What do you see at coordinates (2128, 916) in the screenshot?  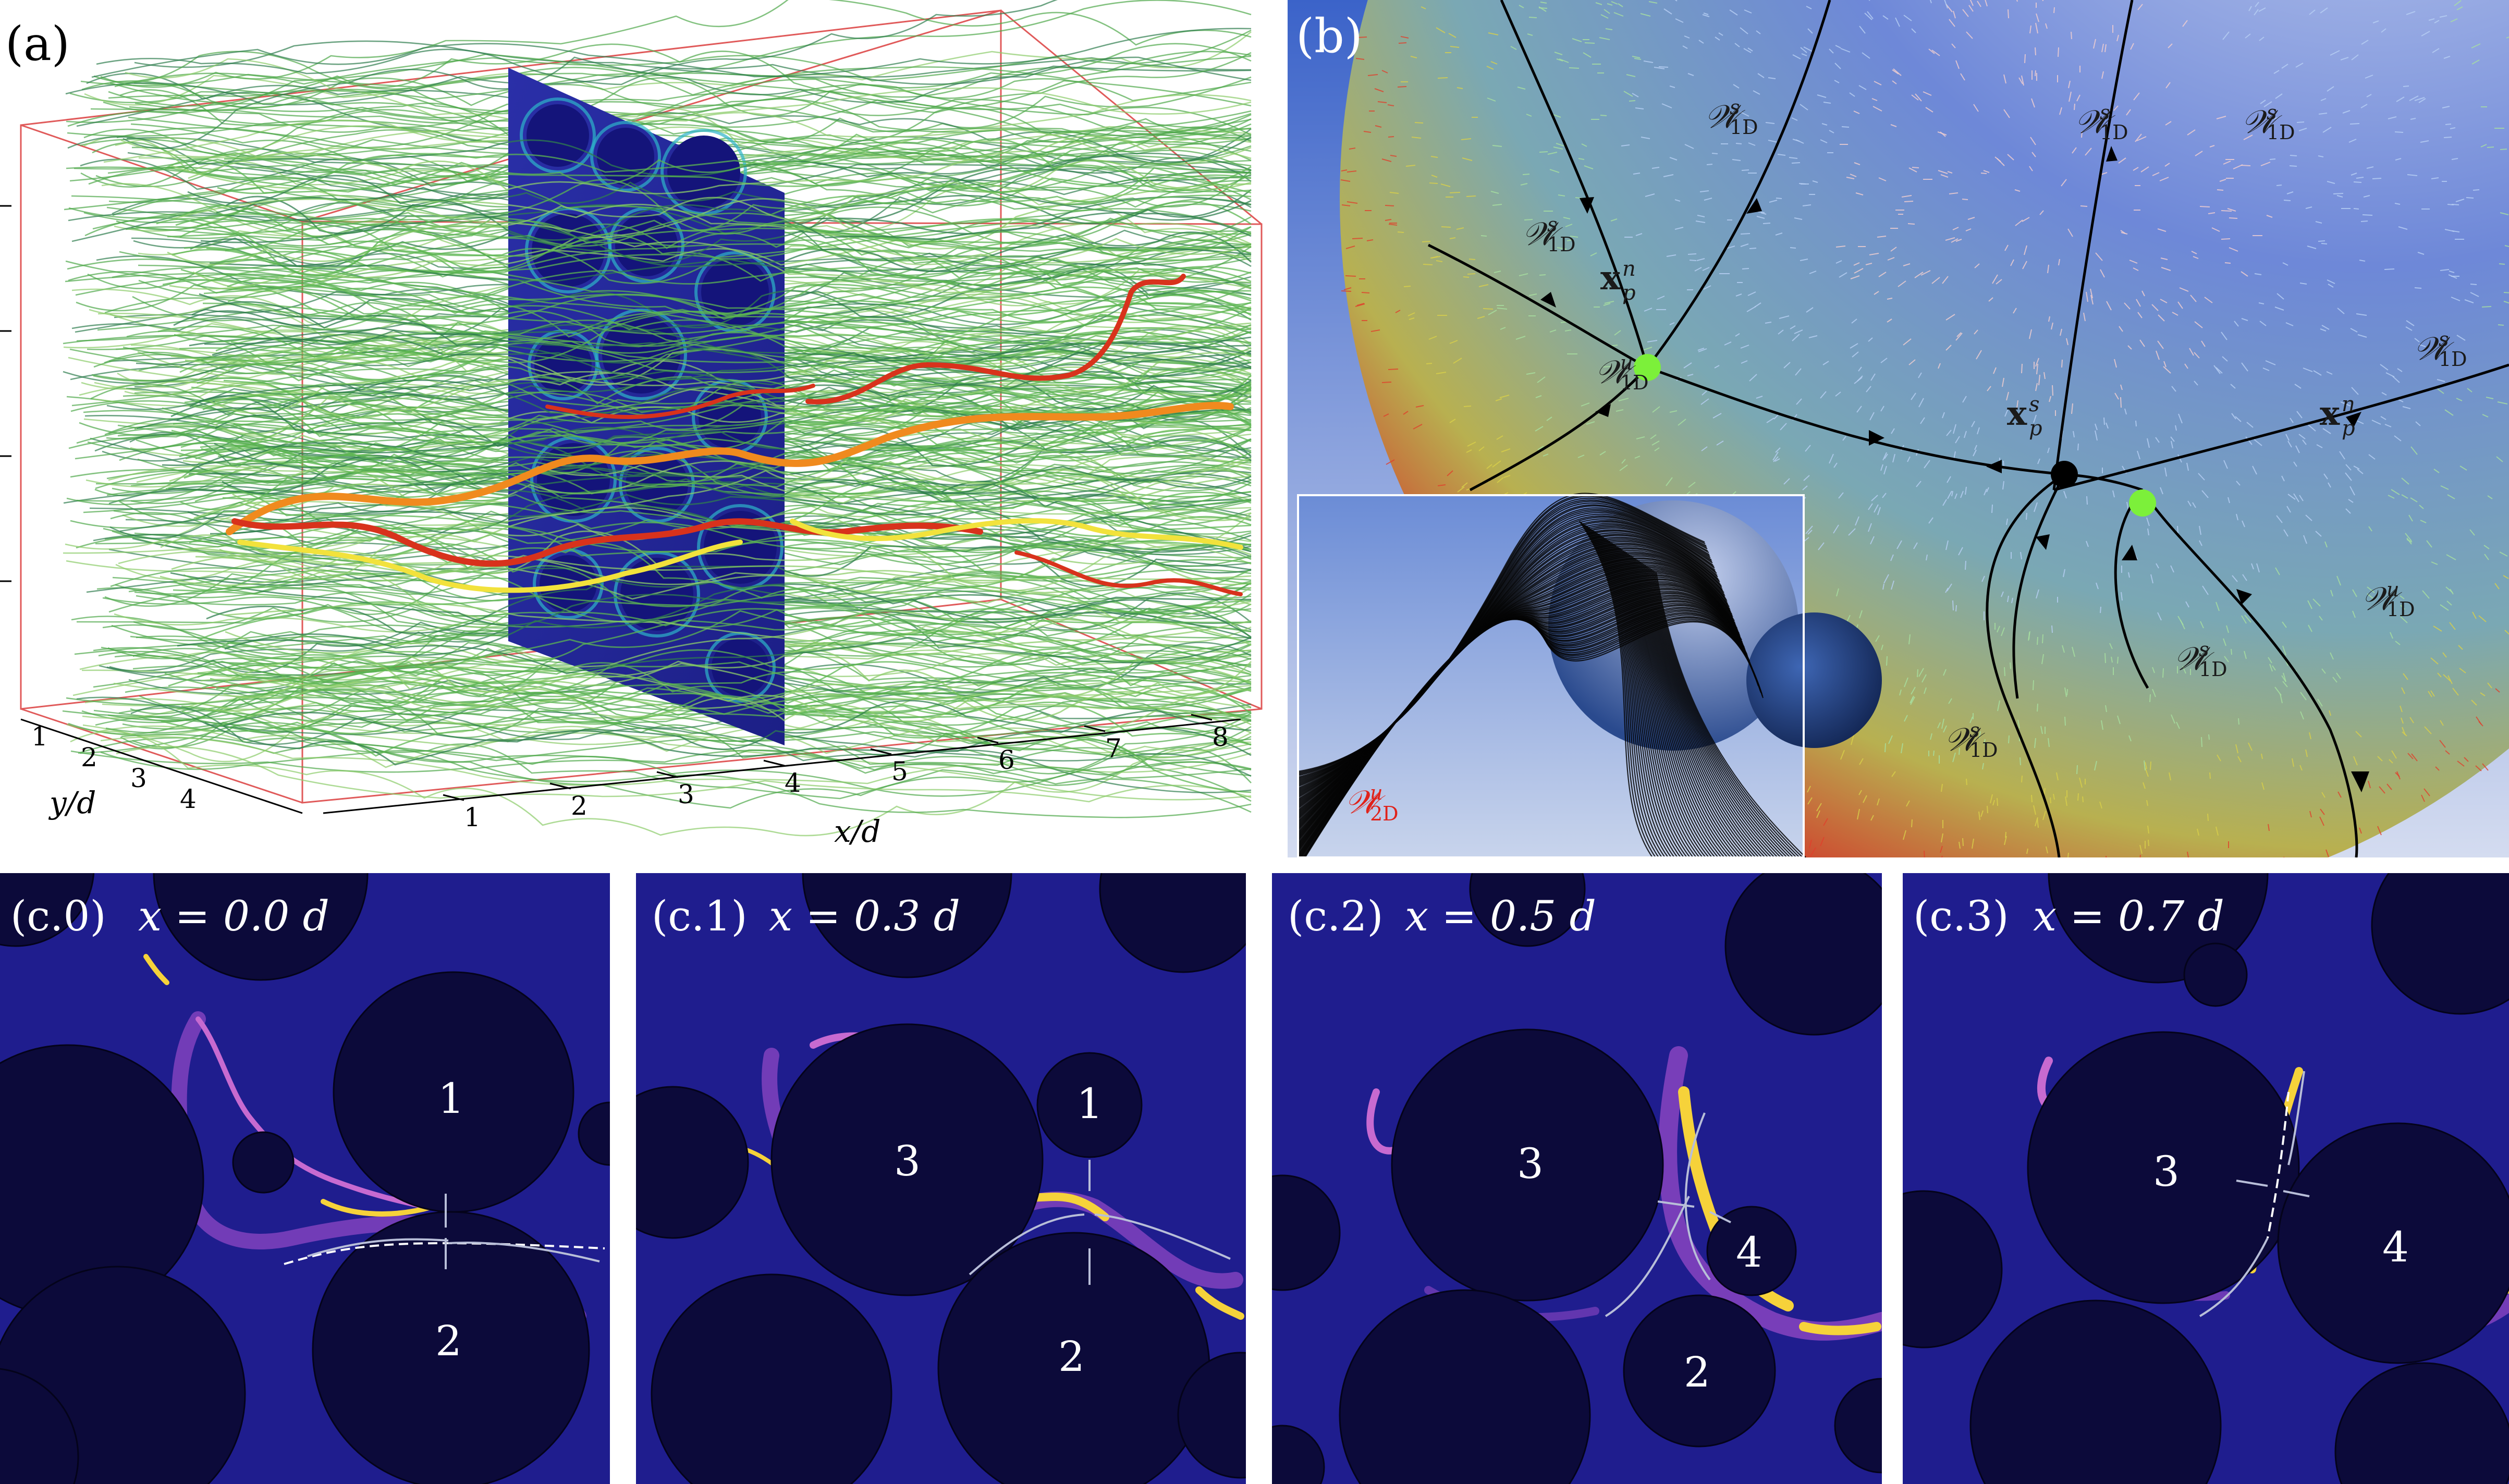 I see `panel-c3-equation: x = 0.7 d` at bounding box center [2128, 916].